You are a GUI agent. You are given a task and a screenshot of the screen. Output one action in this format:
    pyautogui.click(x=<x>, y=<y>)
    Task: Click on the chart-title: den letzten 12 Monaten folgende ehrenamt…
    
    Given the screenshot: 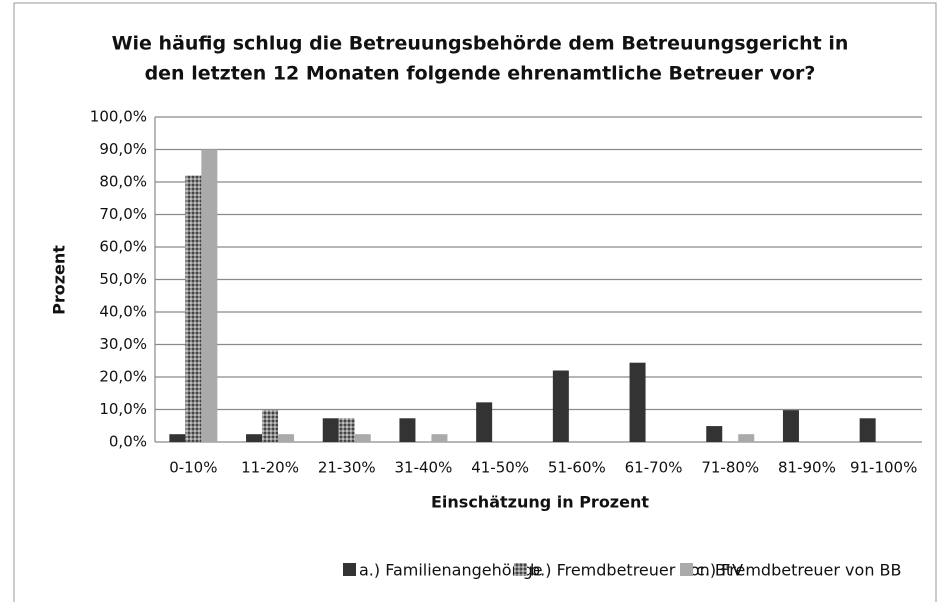 What is the action you would take?
    pyautogui.click(x=480, y=74)
    